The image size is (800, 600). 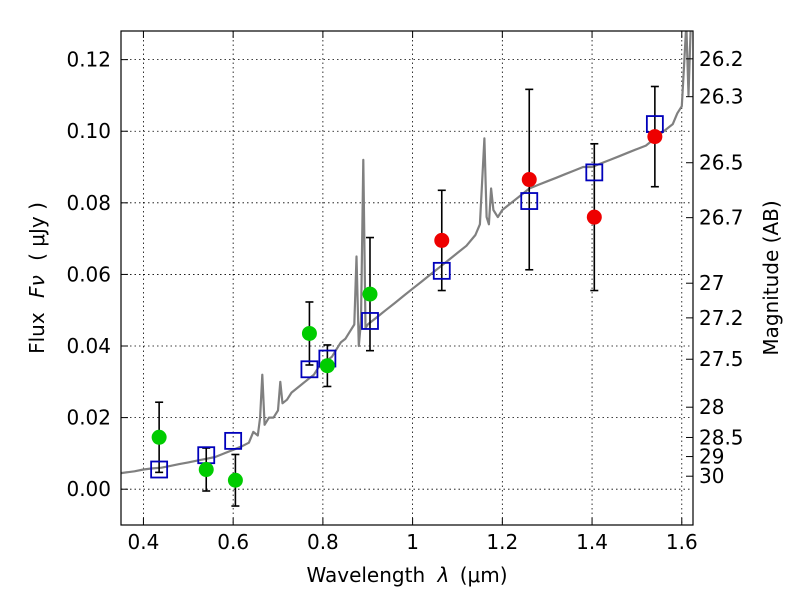 What do you see at coordinates (144, 542) in the screenshot?
I see `x-tick-label: 0.4` at bounding box center [144, 542].